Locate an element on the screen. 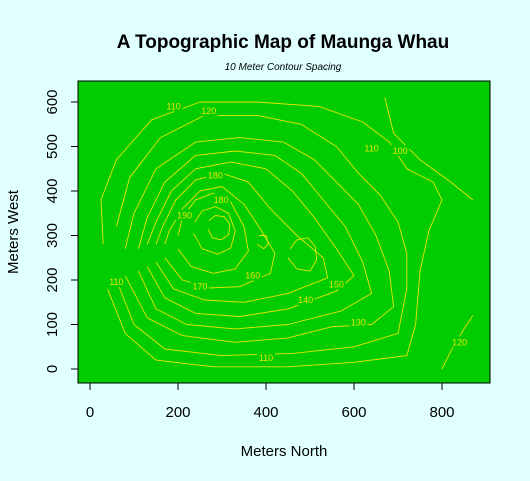  y-axis-label: Meters West is located at coordinates (13, 231).